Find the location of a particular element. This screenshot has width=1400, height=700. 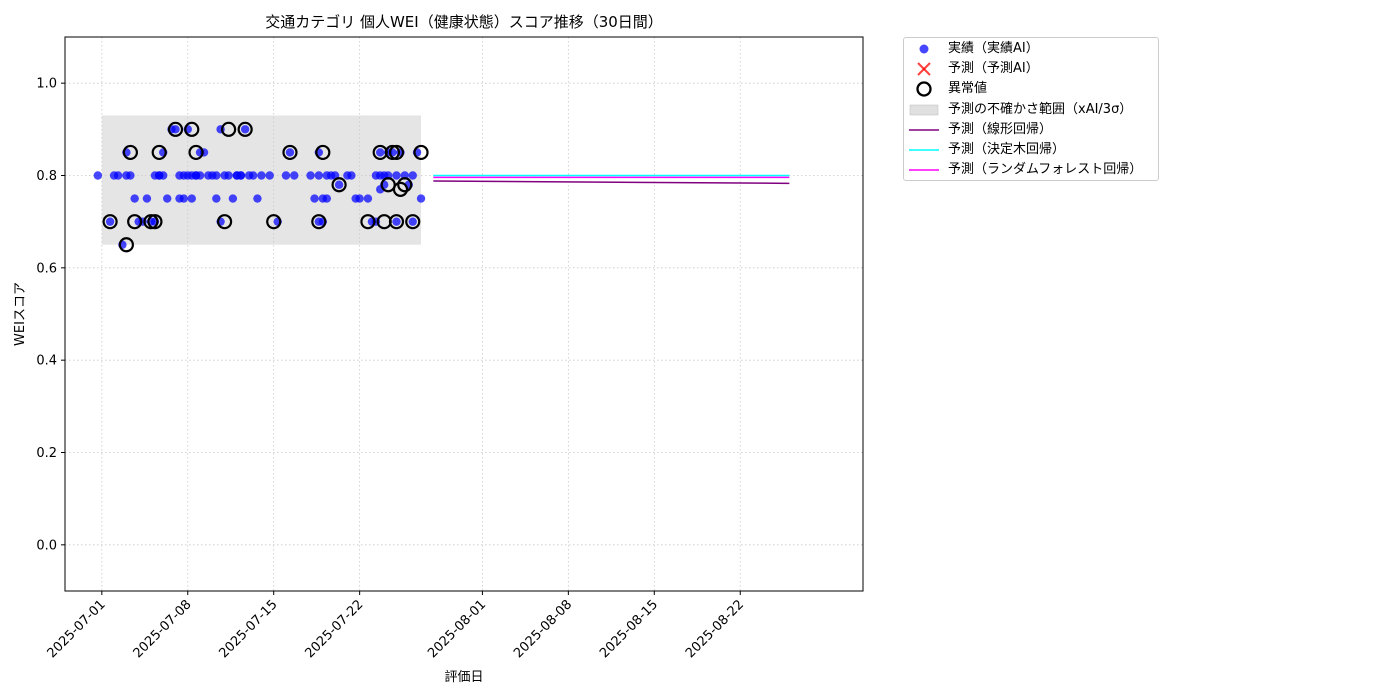

legend-label: 予測の不確かさ範囲（xAI/3σ） is located at coordinates (1040, 109).